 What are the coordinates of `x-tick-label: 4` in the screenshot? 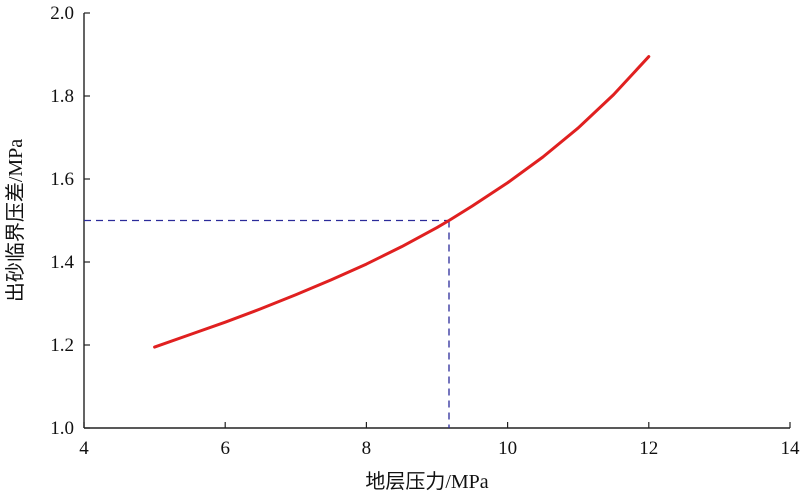 It's located at (84, 448).